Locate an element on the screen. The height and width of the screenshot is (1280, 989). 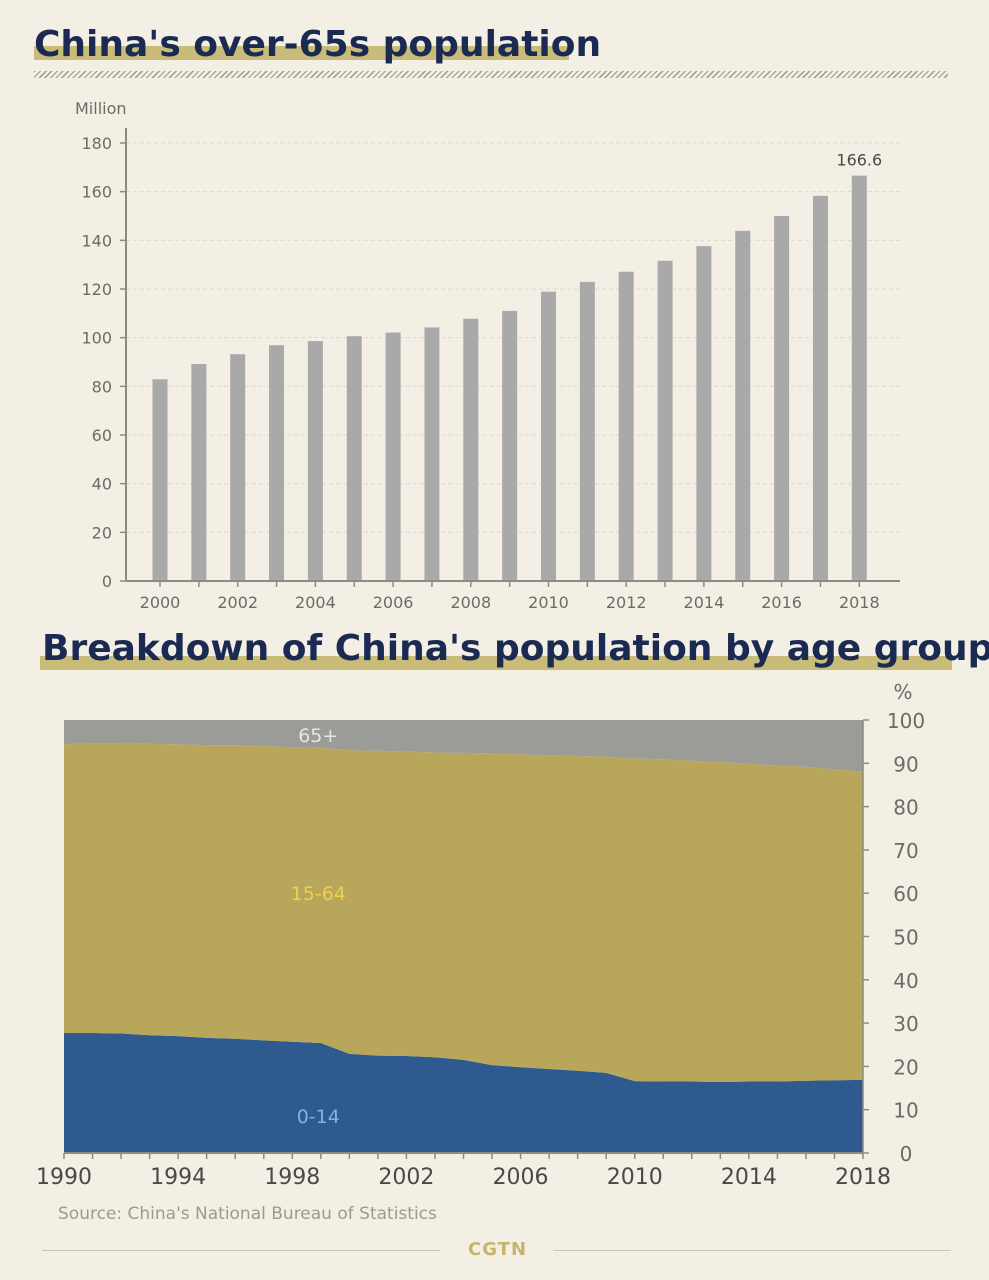
x-tick-label: 2012 is located at coordinates (626, 602).